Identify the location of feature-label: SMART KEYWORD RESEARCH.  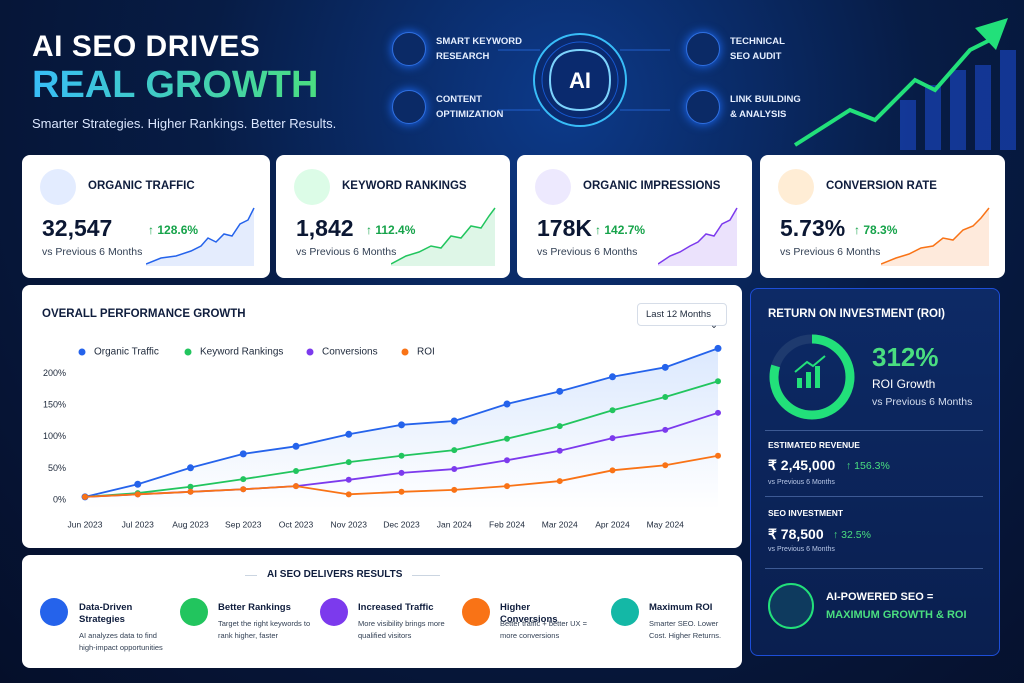
(479, 49).